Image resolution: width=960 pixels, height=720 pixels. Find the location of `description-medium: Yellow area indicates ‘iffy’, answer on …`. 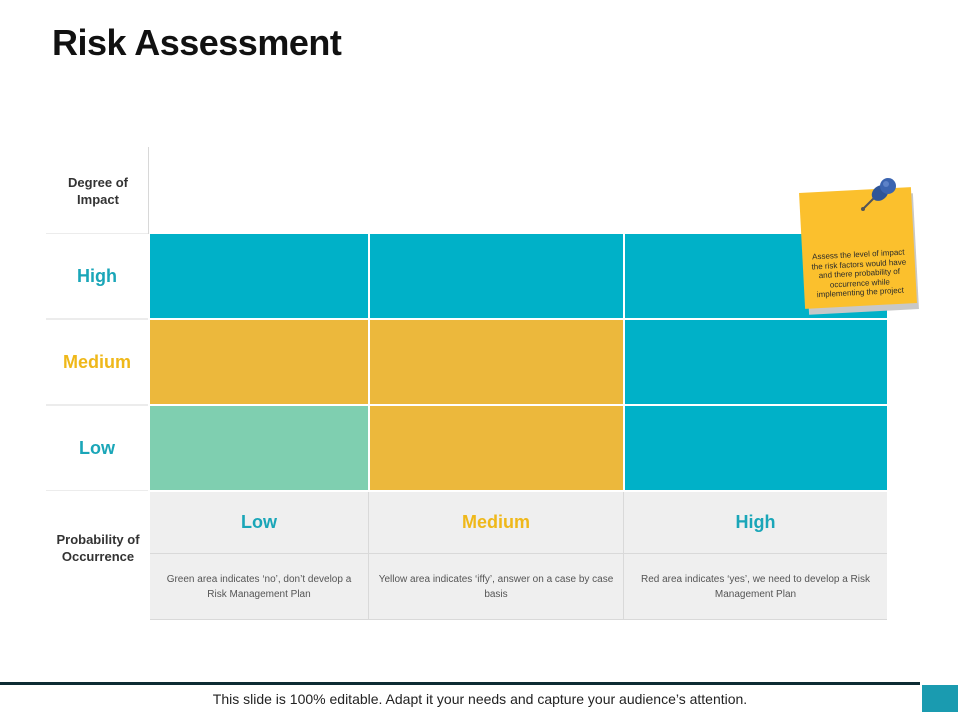

description-medium: Yellow area indicates ‘iffy’, answer on … is located at coordinates (496, 587).